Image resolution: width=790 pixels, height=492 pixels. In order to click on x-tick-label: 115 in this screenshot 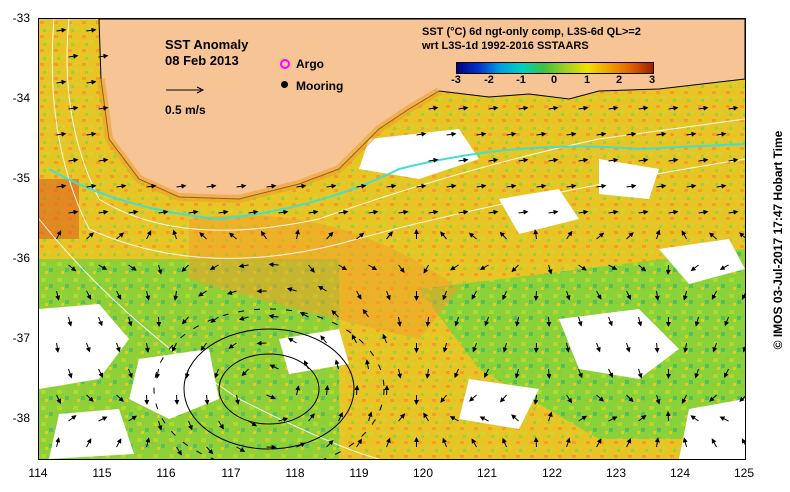, I will do `click(102, 473)`.